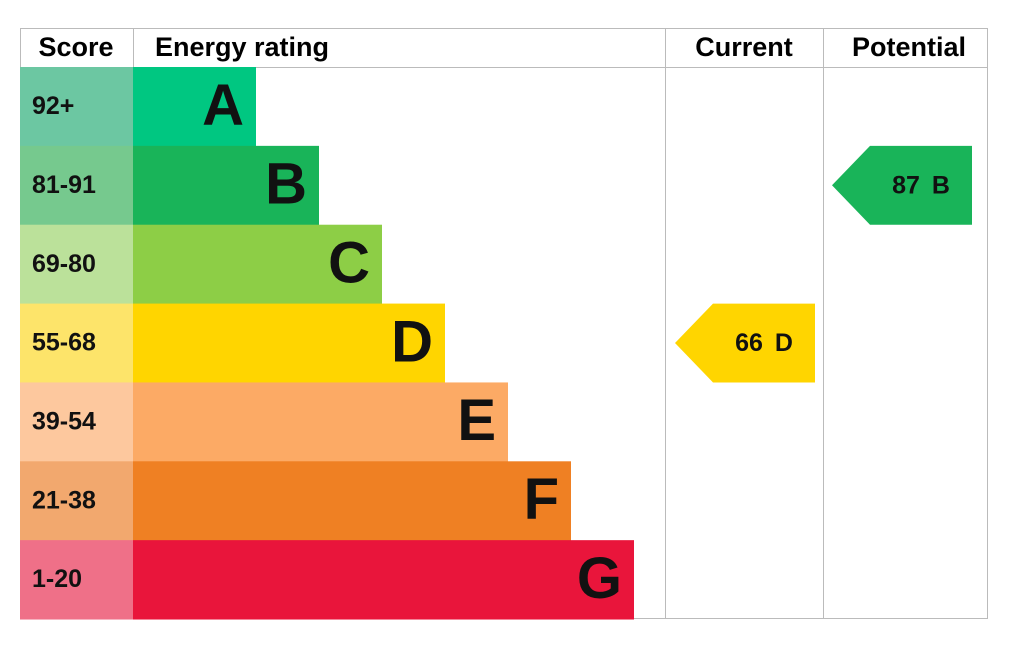  Describe the element at coordinates (64, 421) in the screenshot. I see `score-label: 39-54` at that location.